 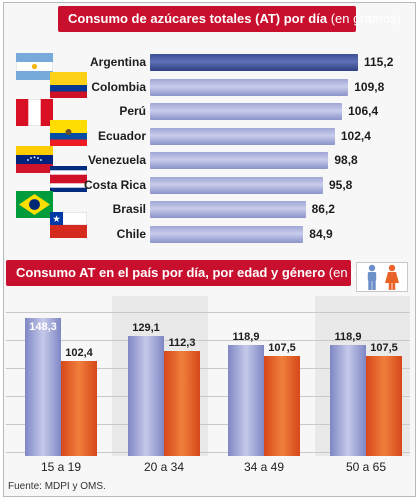 I want to click on country-label: Costa Rica, so click(x=114, y=184).